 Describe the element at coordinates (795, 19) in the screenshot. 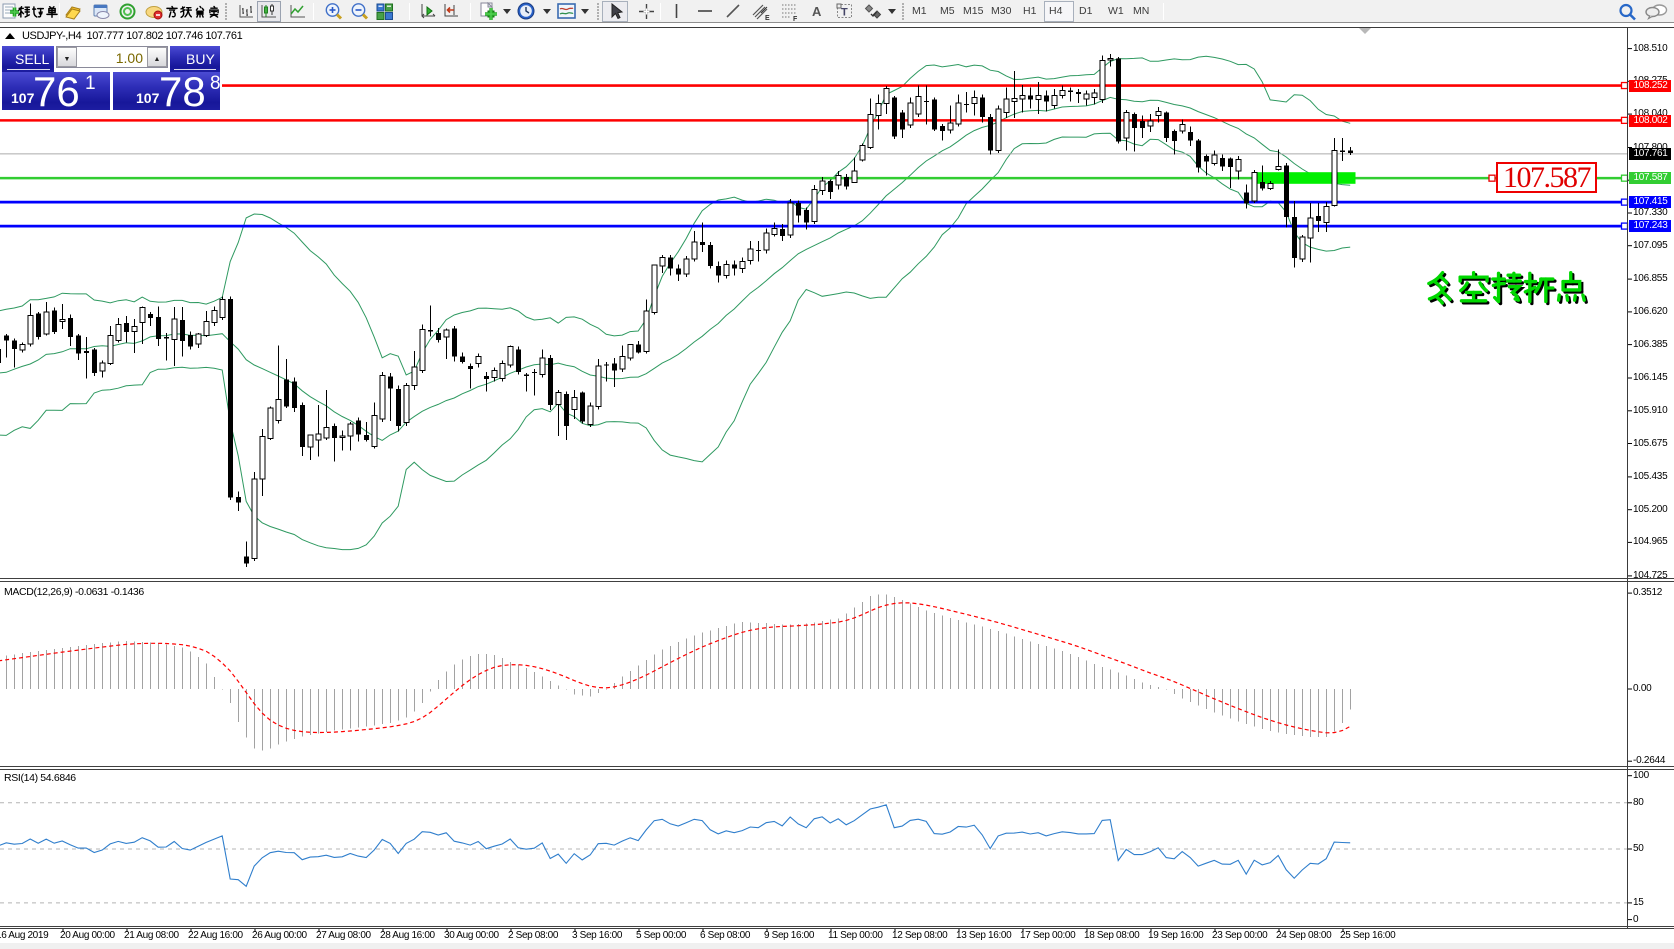

I see `svg-text: F` at that location.